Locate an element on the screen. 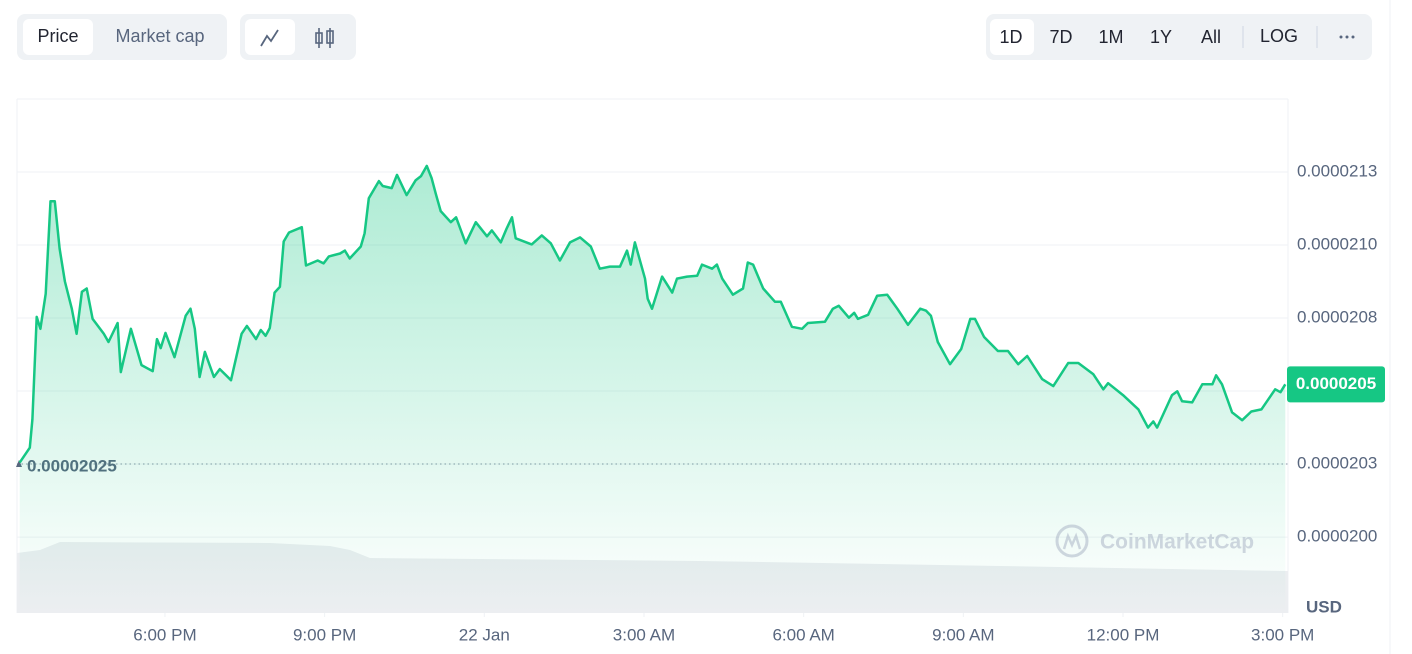 This screenshot has width=1412, height=654. last-value-box is located at coordinates (1336, 384).